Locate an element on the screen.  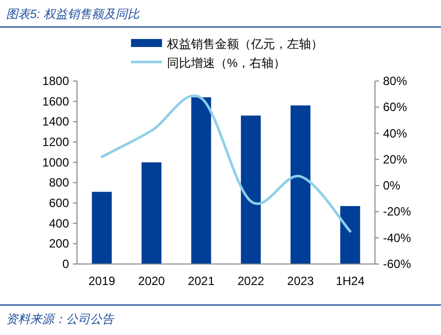
y-tick-label: 400 is located at coordinates (59, 223).